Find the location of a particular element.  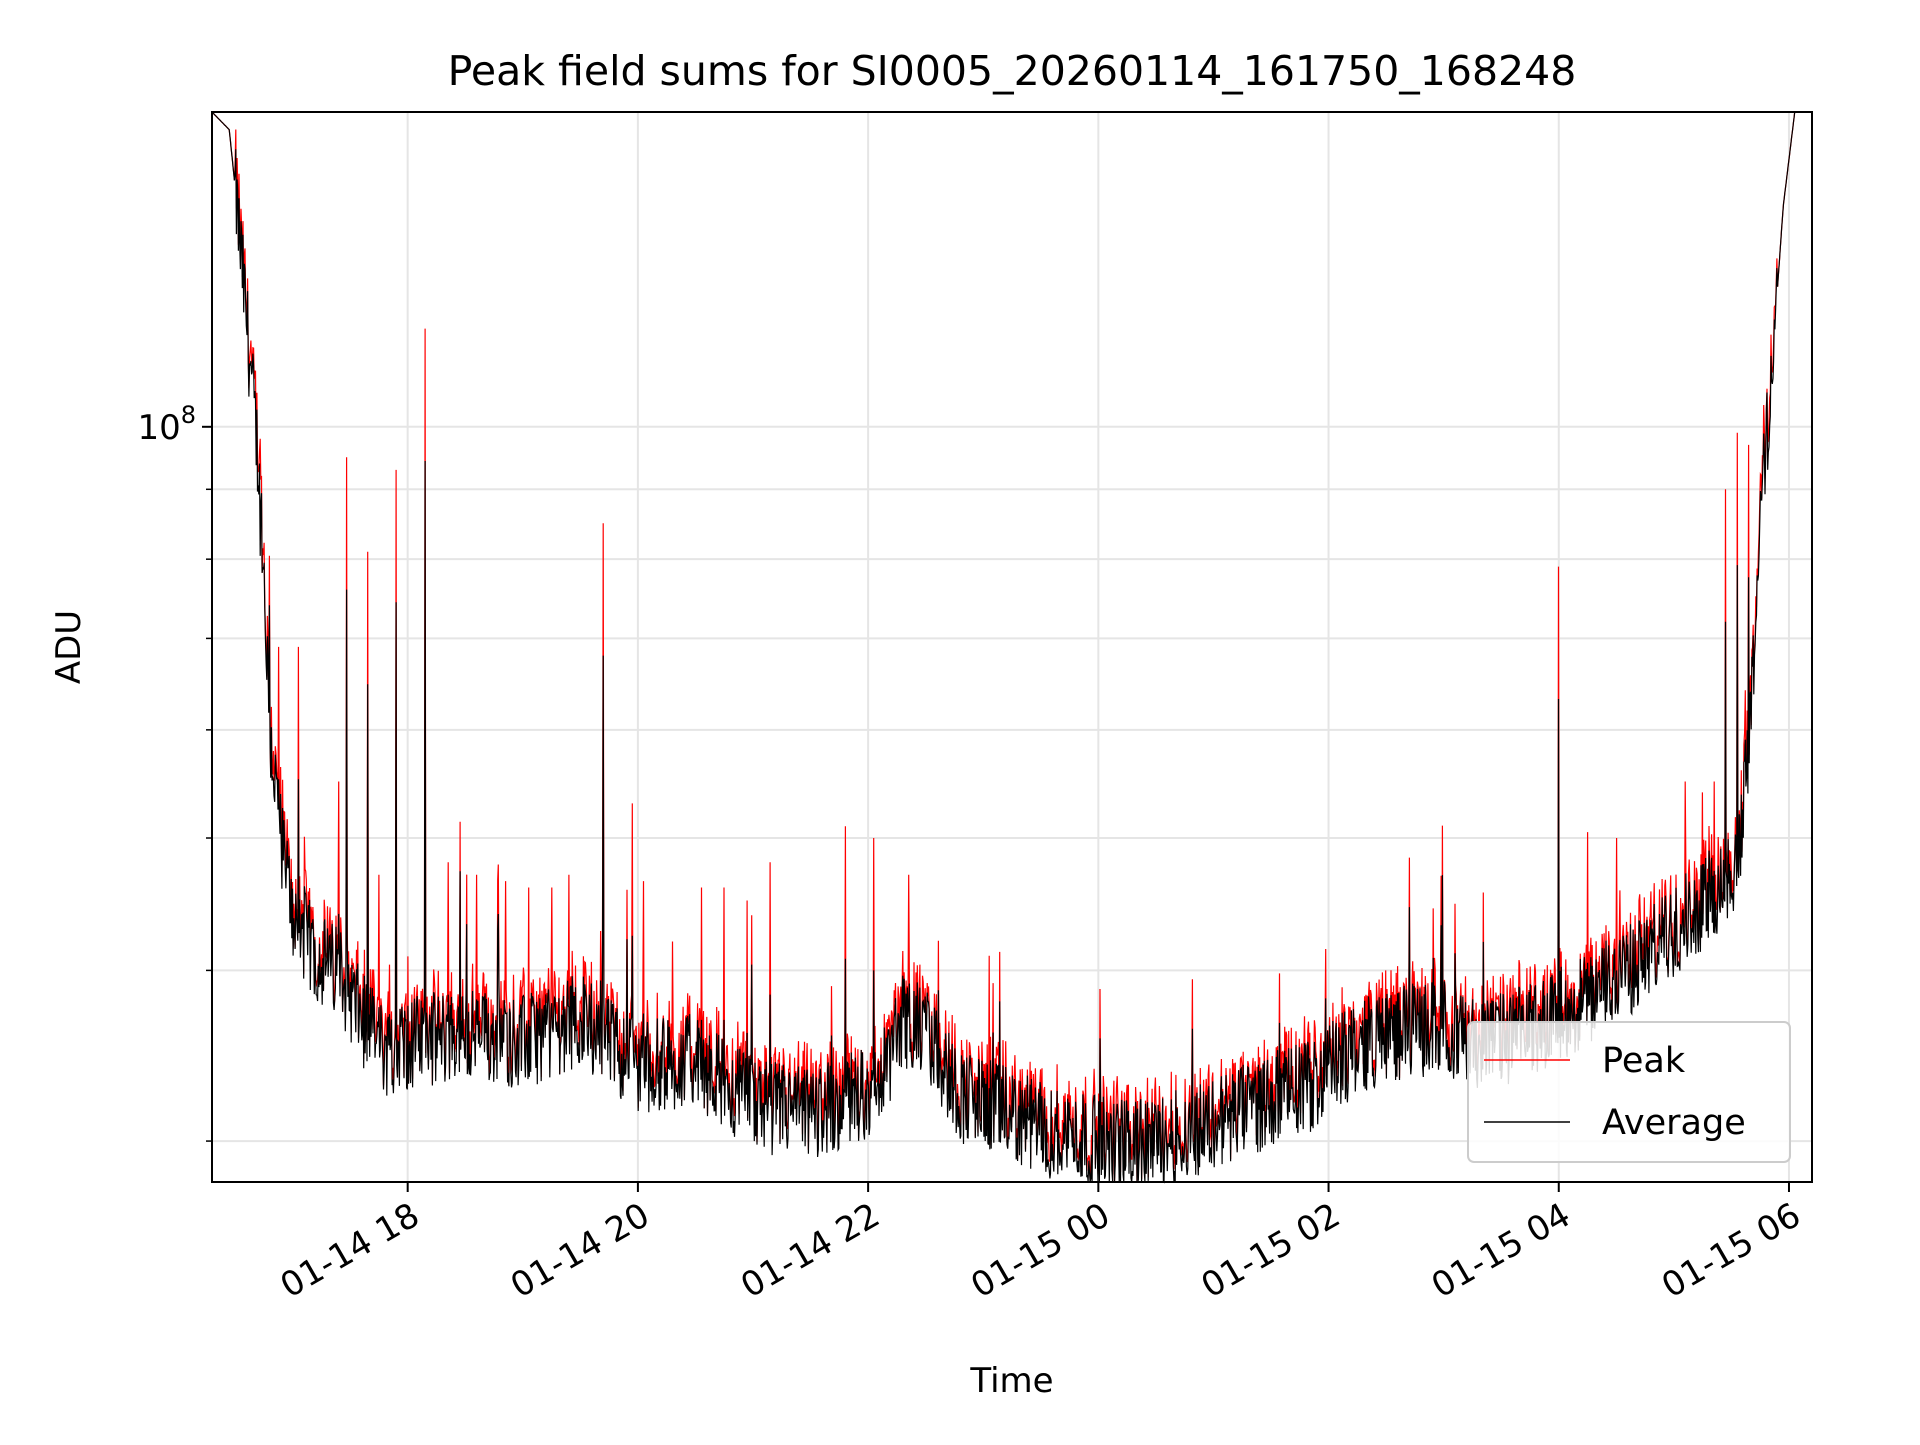

legend-label-peak: Peak is located at coordinates (1644, 1061).